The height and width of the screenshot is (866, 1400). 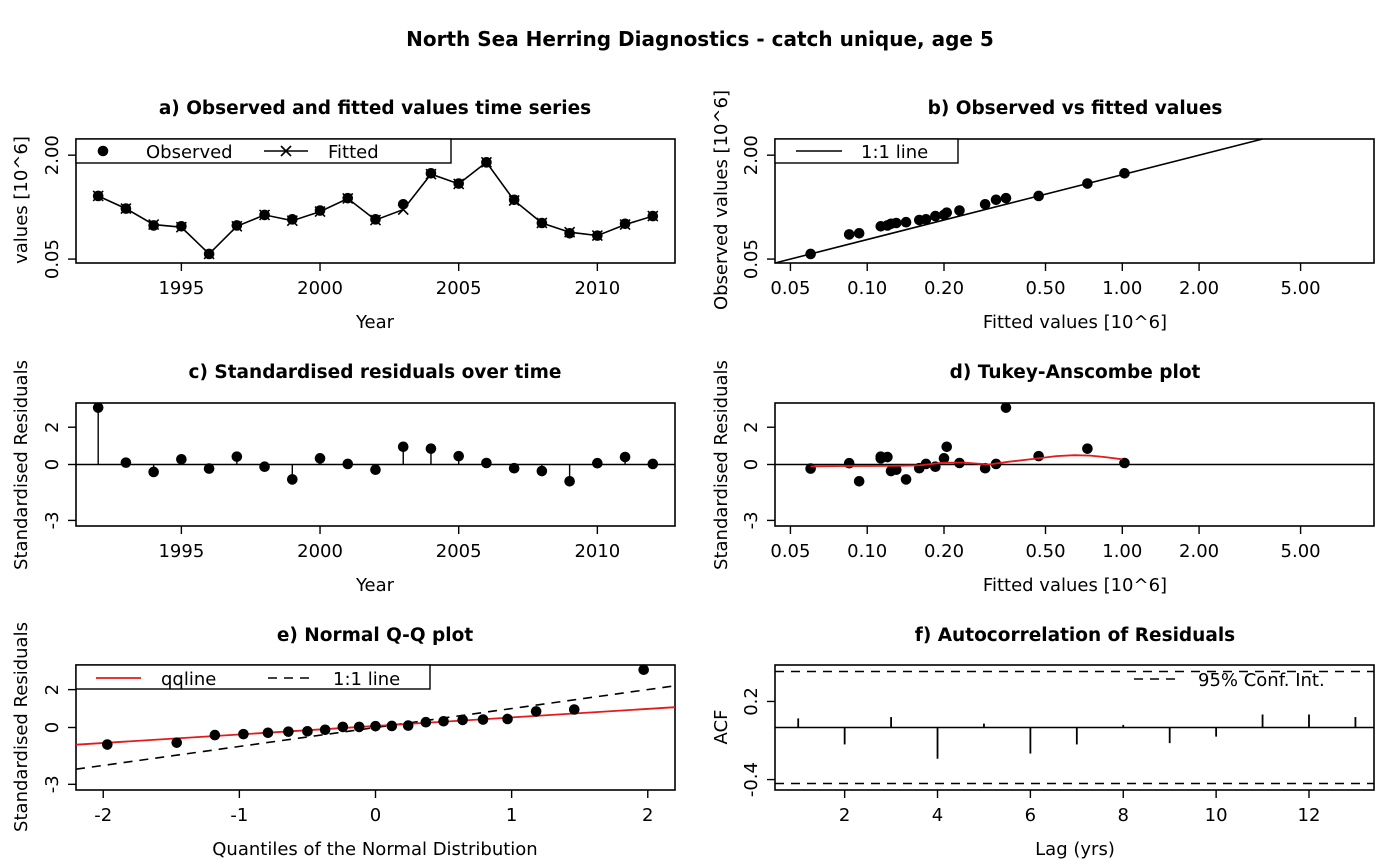 What do you see at coordinates (103, 151) in the screenshot?
I see `legend-observed-symbol` at bounding box center [103, 151].